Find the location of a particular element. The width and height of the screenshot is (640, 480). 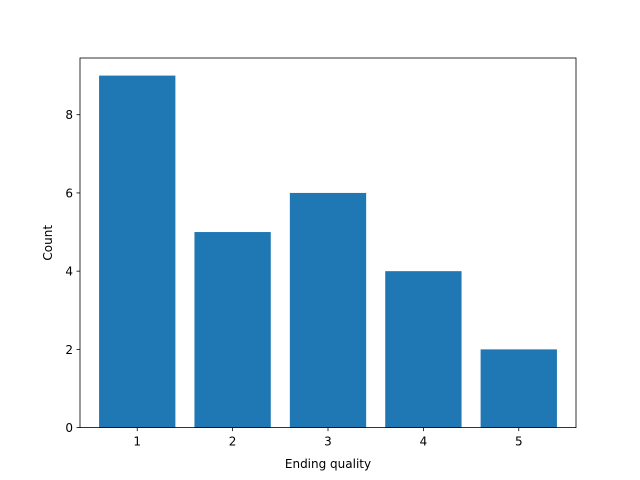

y-tick-label: 6 is located at coordinates (69, 193).